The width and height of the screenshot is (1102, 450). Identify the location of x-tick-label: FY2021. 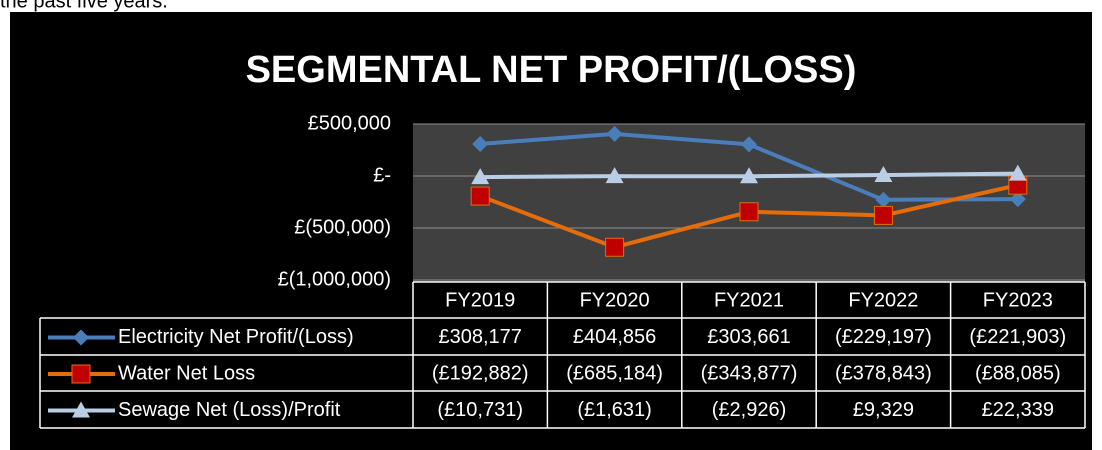
(749, 300).